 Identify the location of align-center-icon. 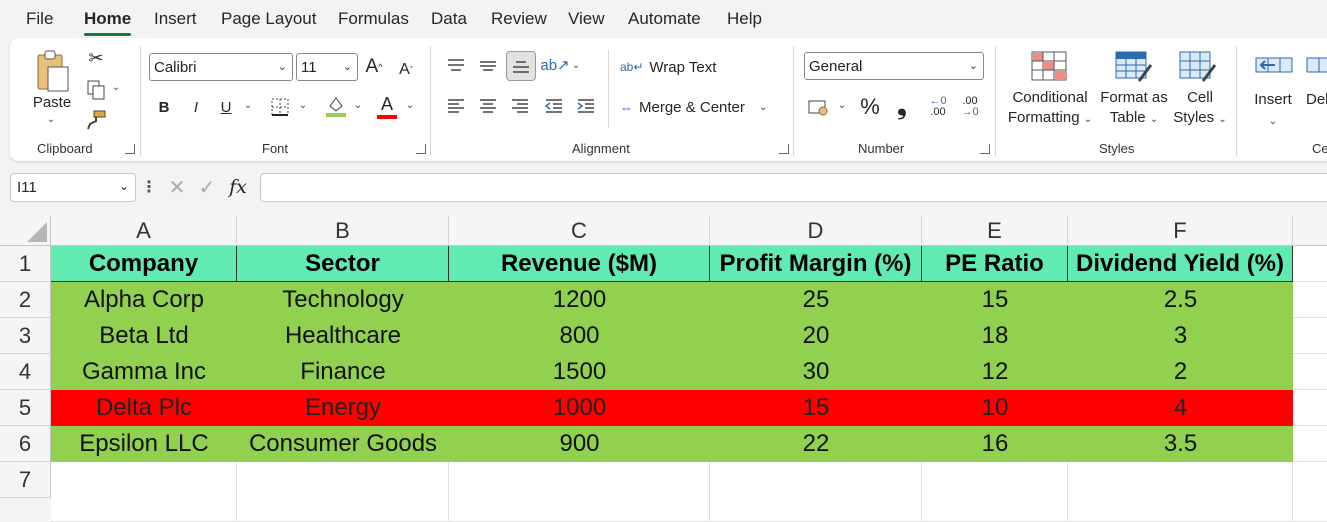
(488, 106).